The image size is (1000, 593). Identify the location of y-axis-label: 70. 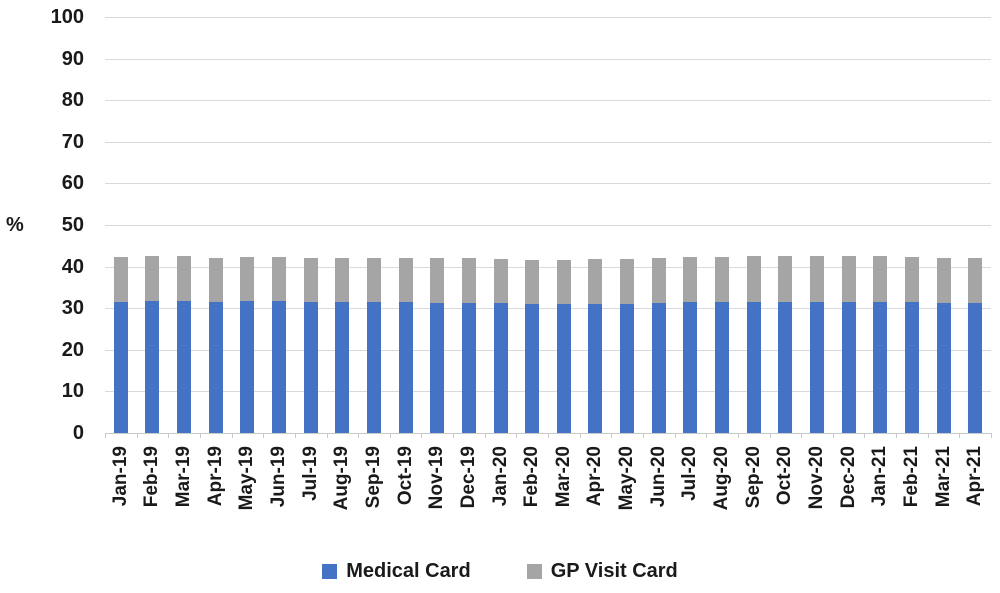
(72, 141).